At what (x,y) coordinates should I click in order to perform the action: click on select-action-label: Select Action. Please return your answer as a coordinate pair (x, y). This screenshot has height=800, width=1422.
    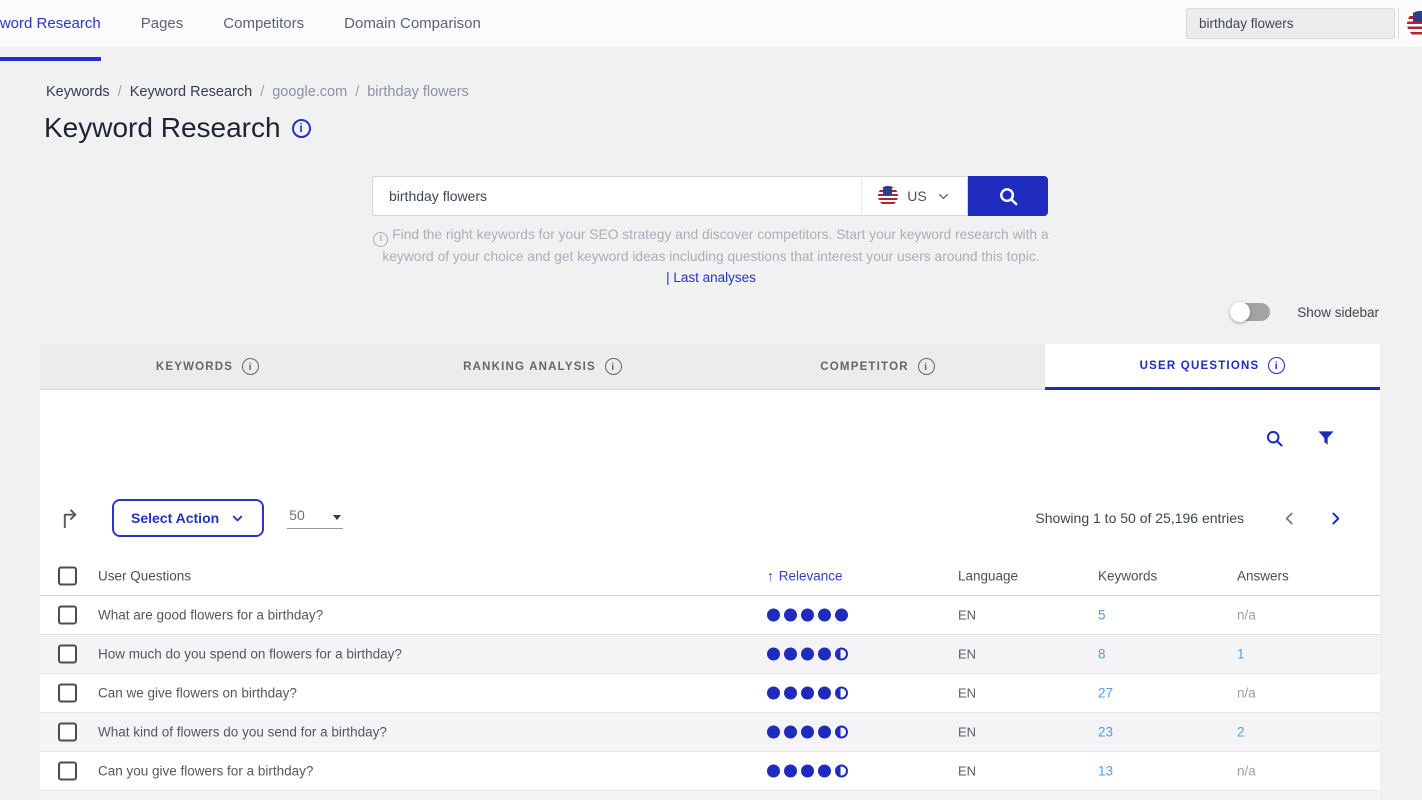
    Looking at the image, I should click on (175, 518).